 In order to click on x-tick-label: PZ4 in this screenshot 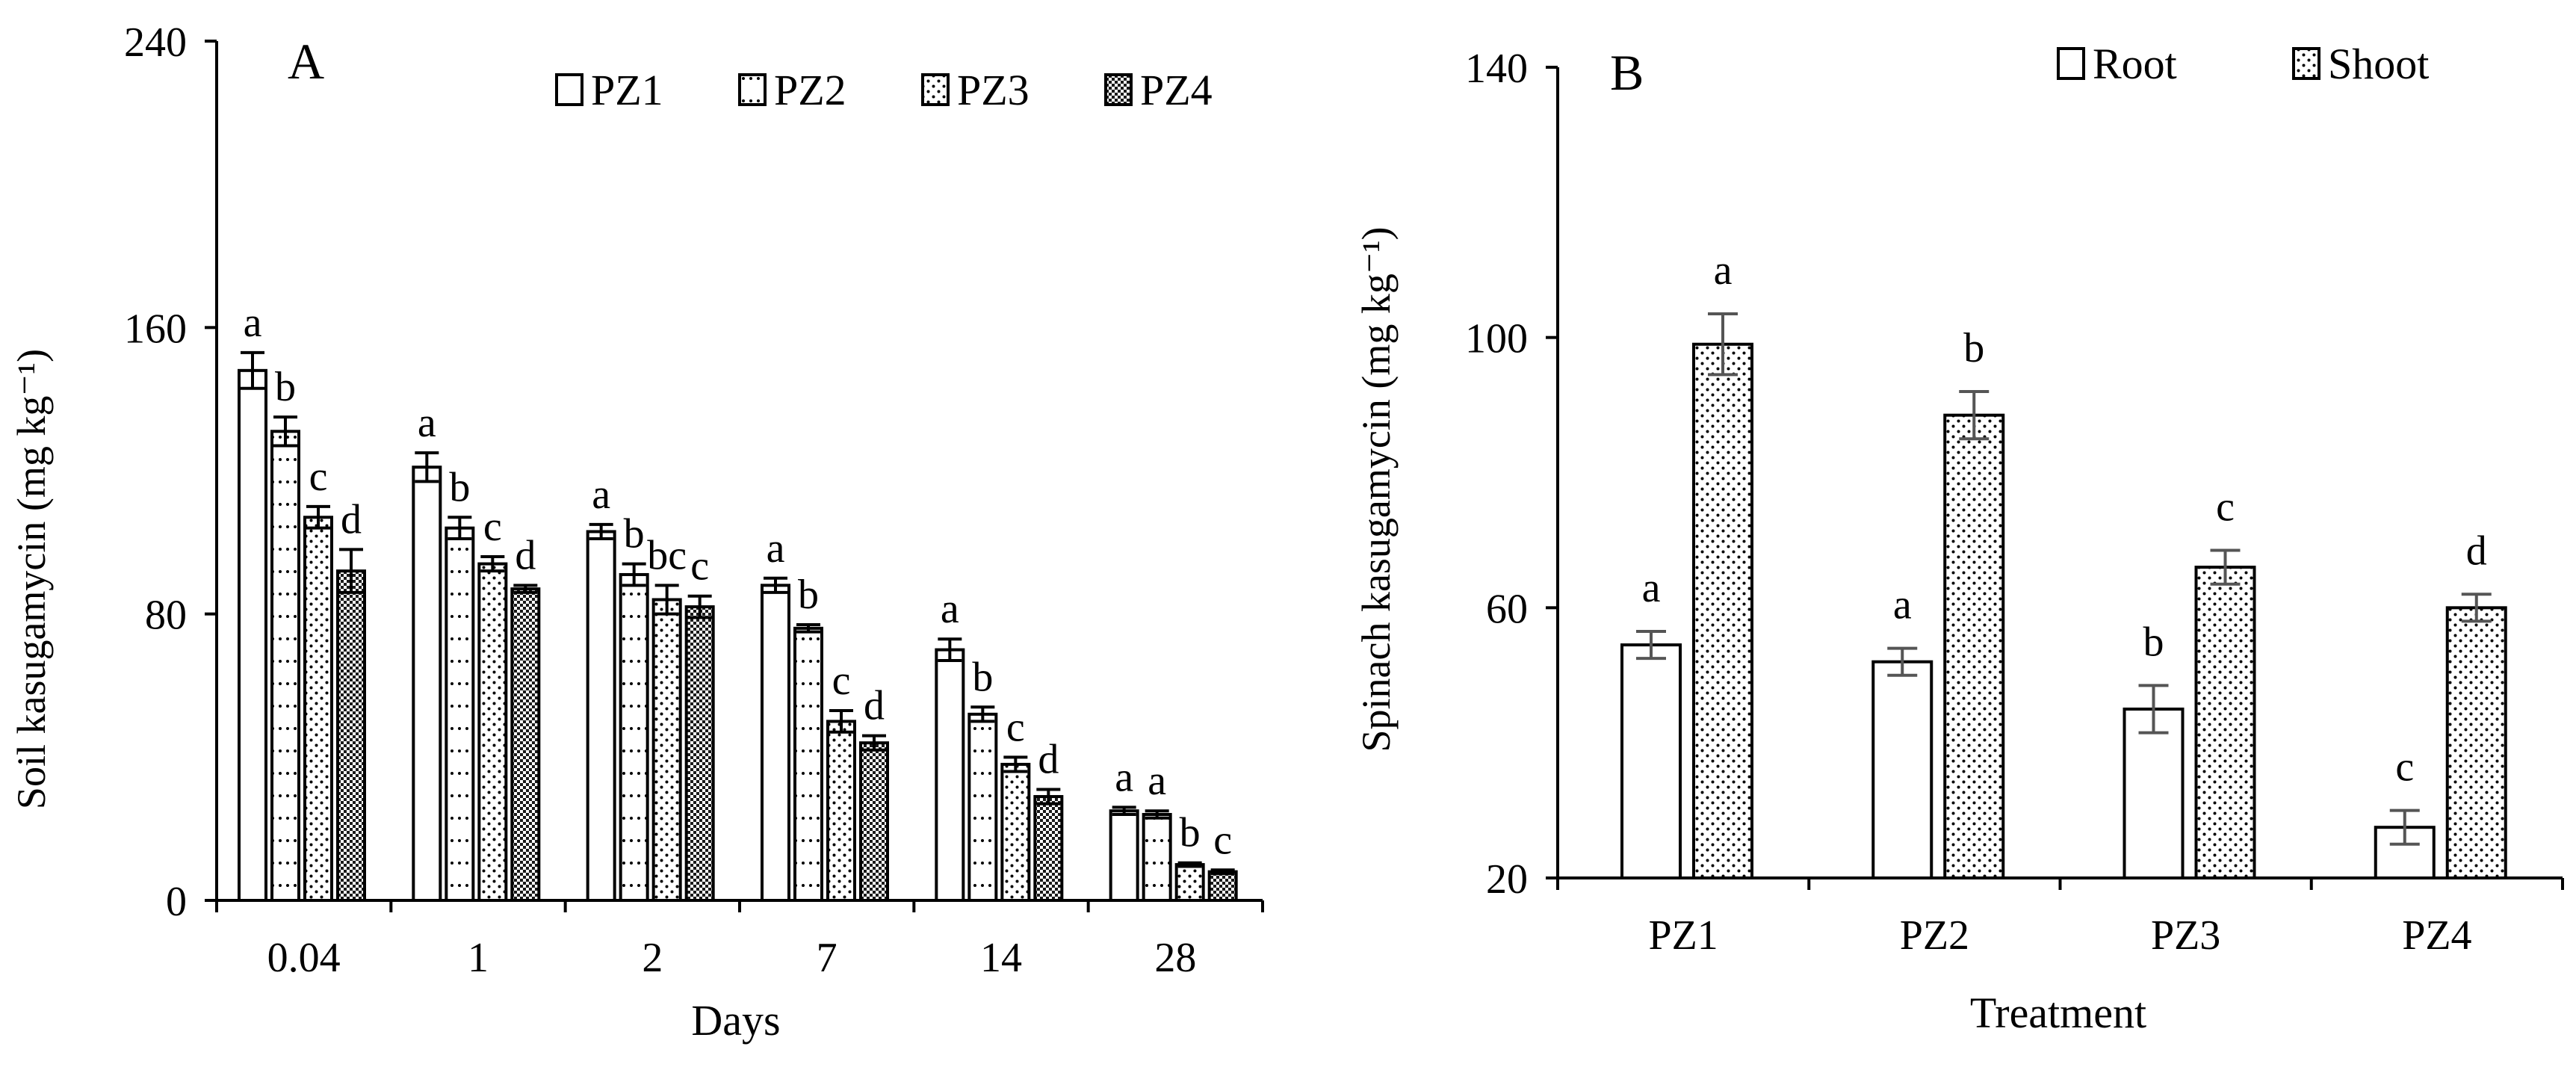, I will do `click(2436, 936)`.